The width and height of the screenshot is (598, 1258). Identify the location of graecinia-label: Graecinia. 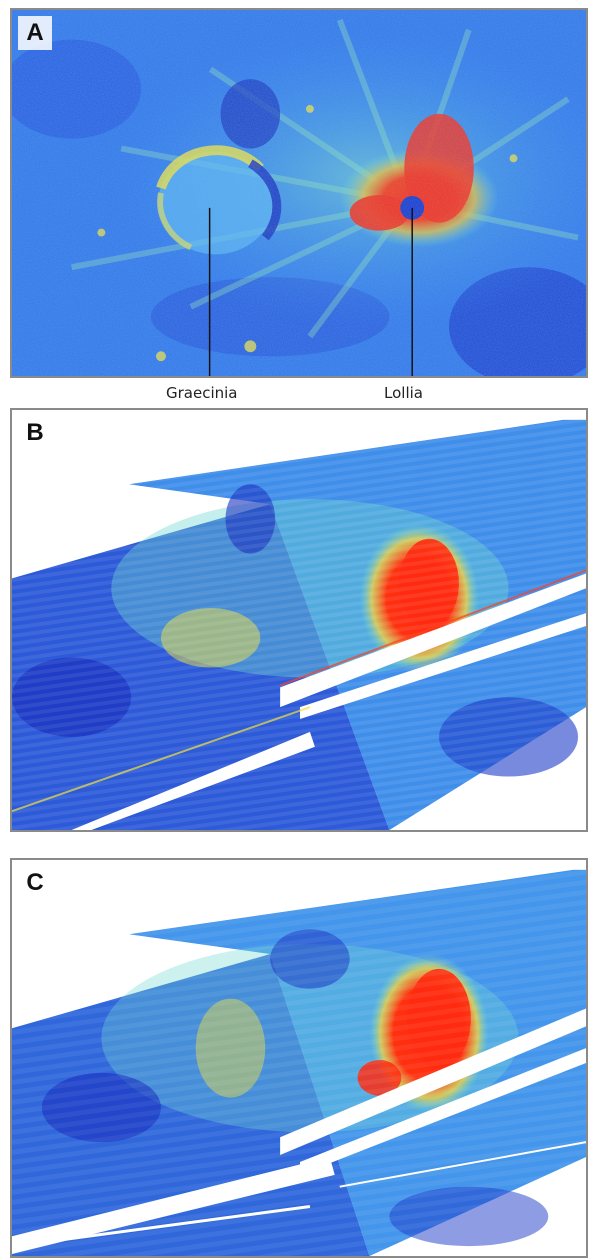
(202, 393).